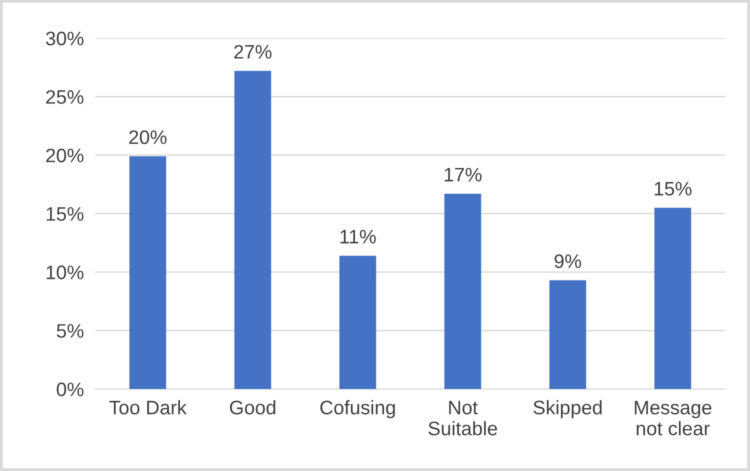 This screenshot has height=471, width=750. Describe the element at coordinates (253, 407) in the screenshot. I see `x-tick-label: Good` at that location.